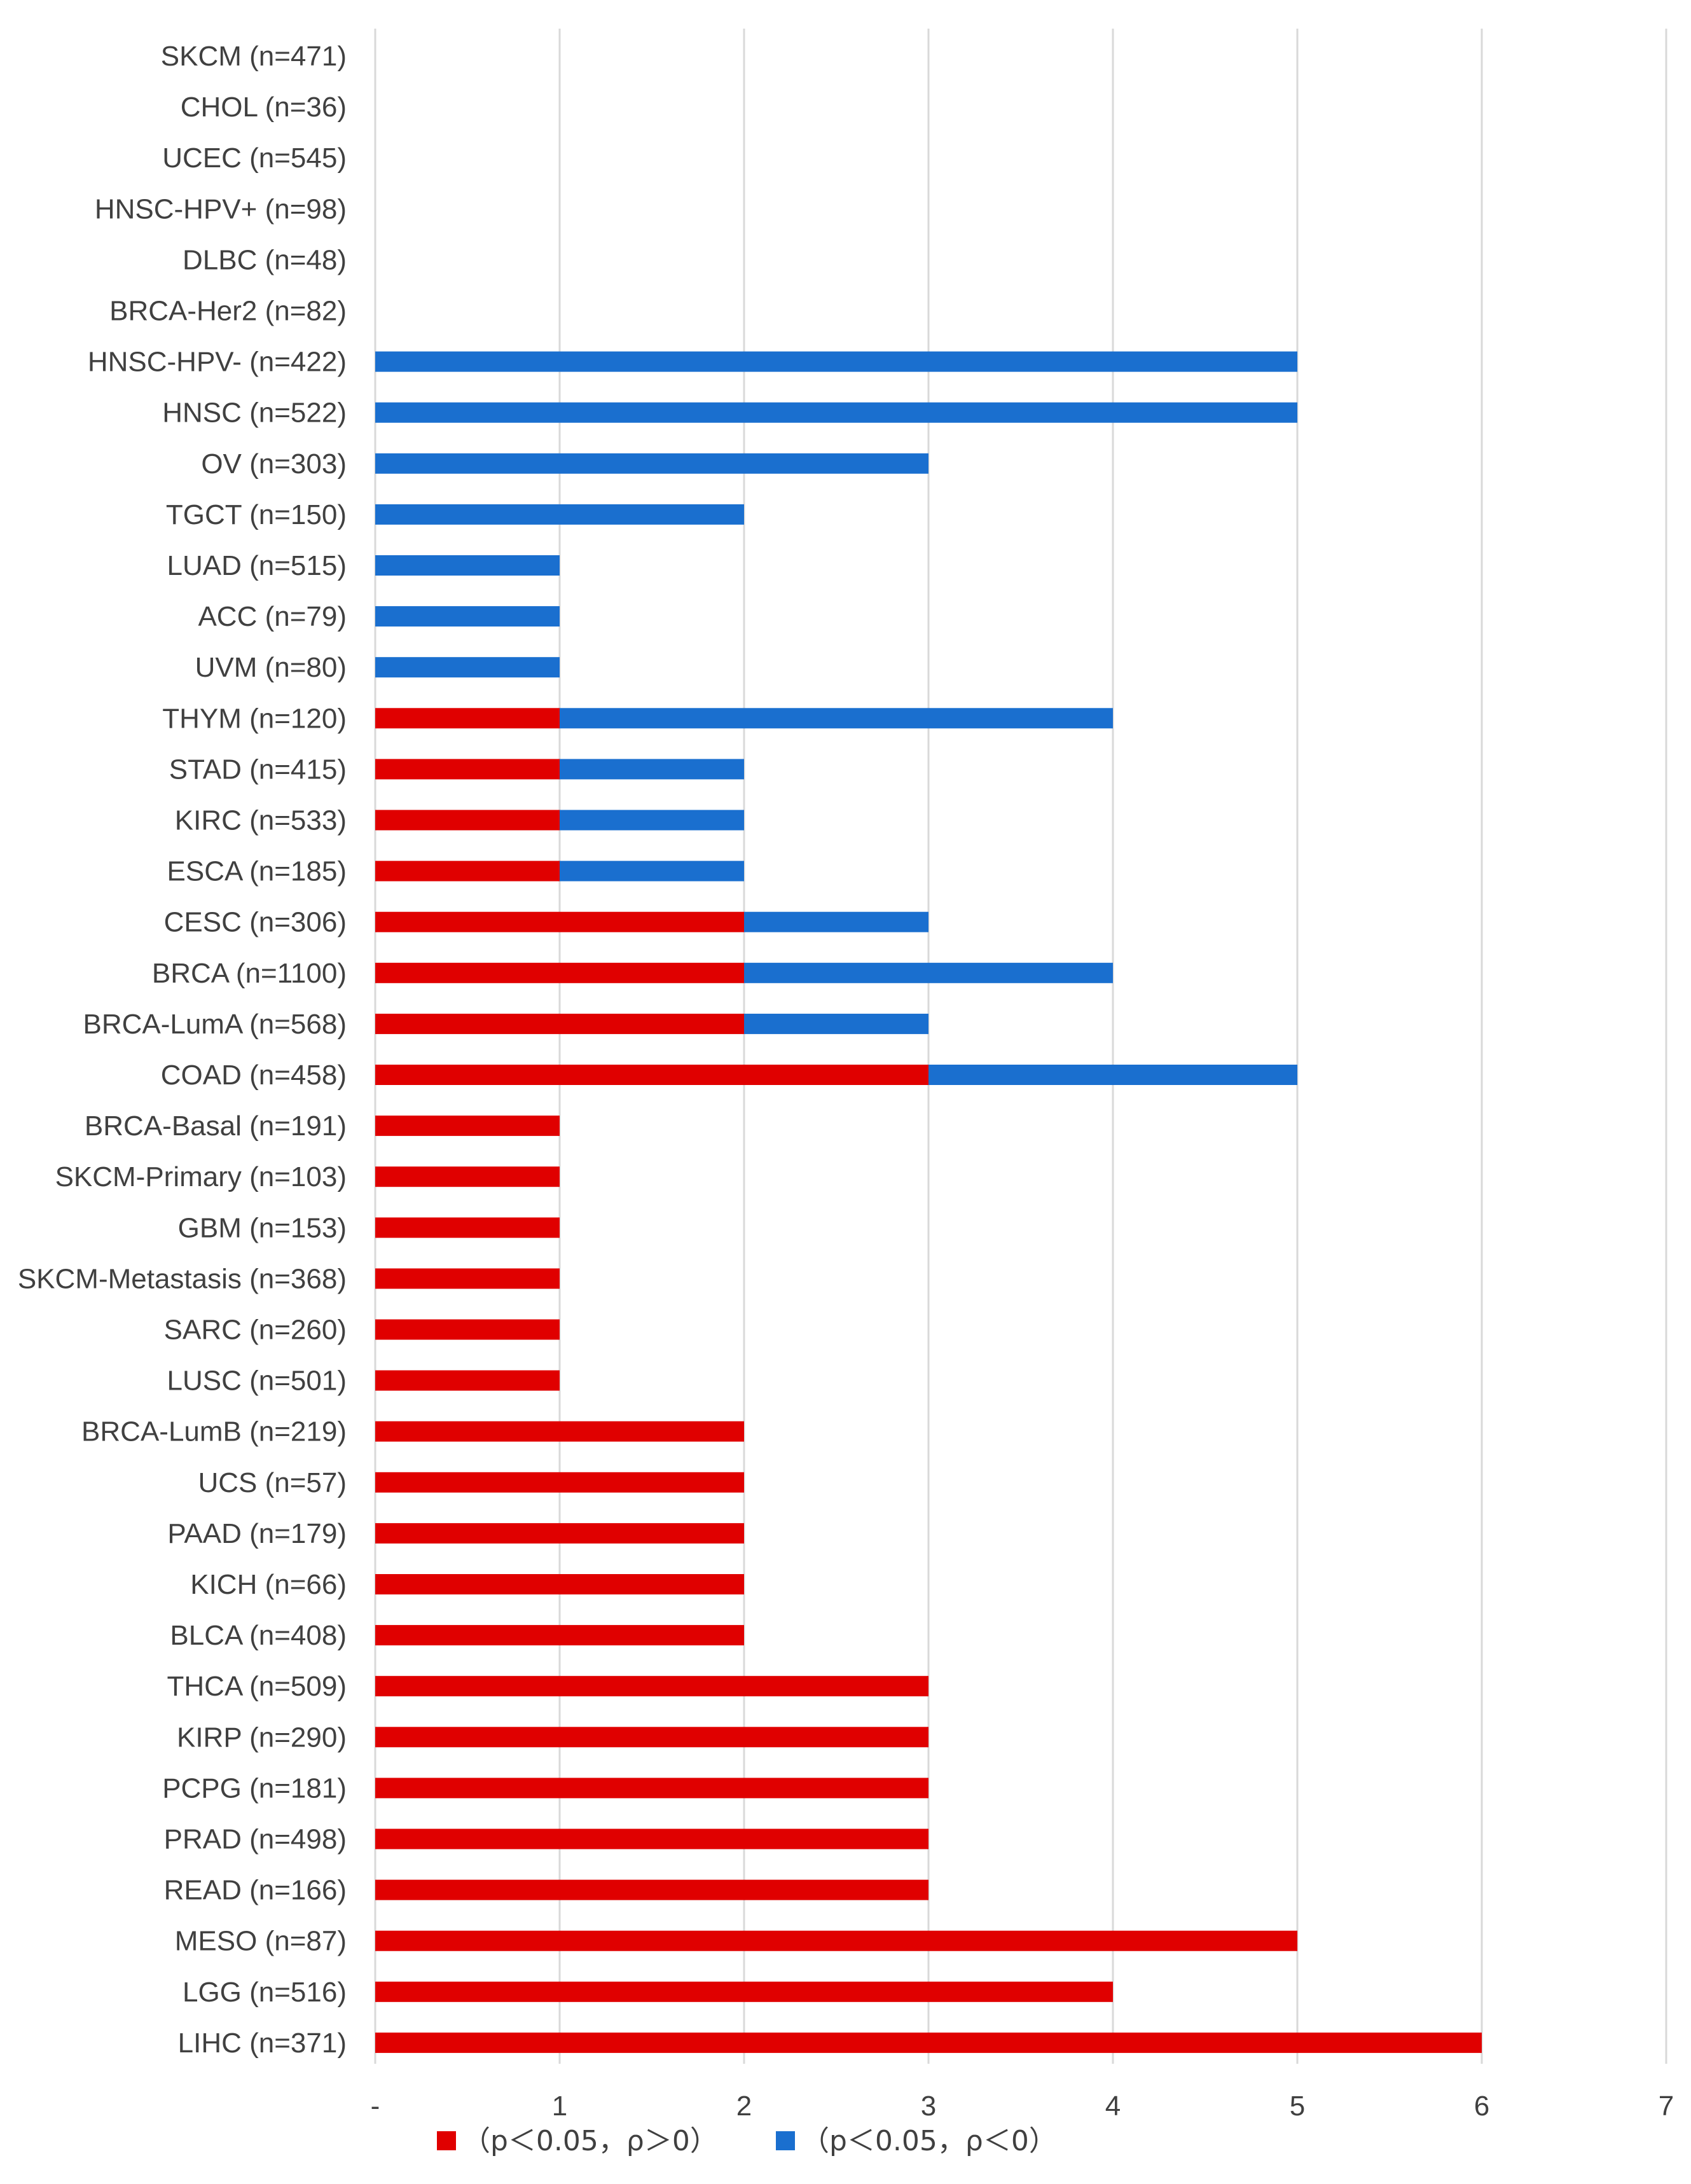  I want to click on x-tick-label: 5, so click(1297, 2106).